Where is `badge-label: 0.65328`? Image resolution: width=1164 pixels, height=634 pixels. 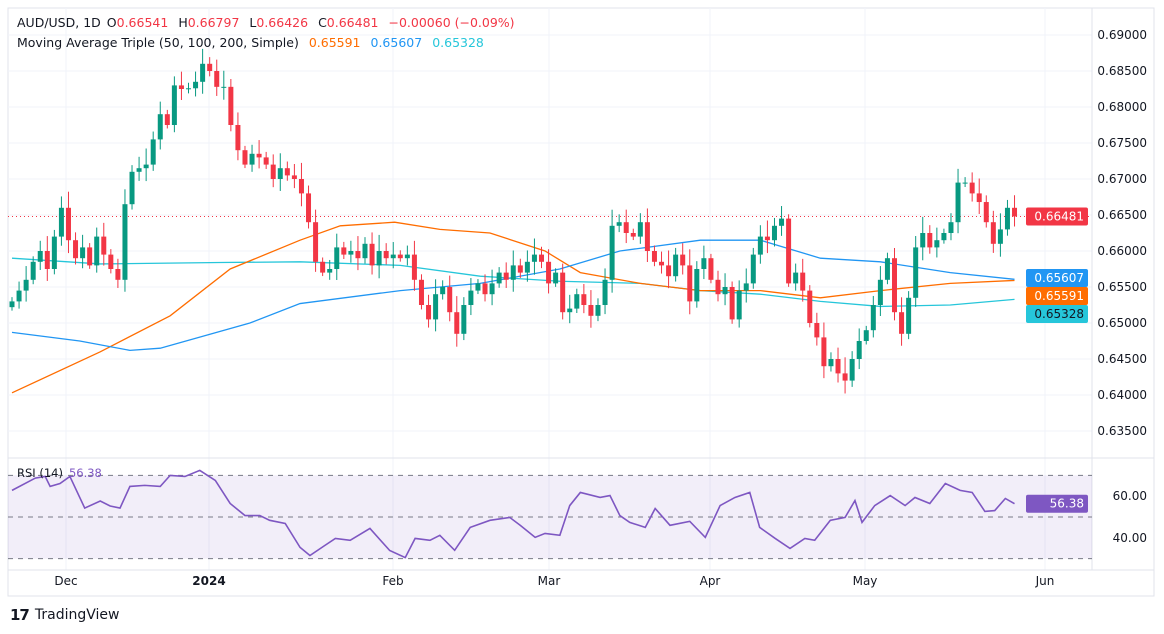 badge-label: 0.65328 is located at coordinates (1059, 314).